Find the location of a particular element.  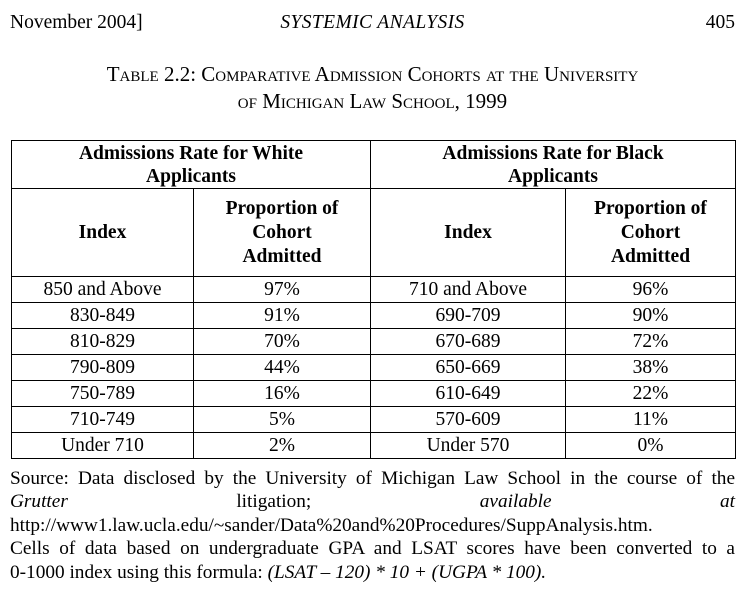

col-header-proportion-white-line2: Cohort is located at coordinates (282, 232).